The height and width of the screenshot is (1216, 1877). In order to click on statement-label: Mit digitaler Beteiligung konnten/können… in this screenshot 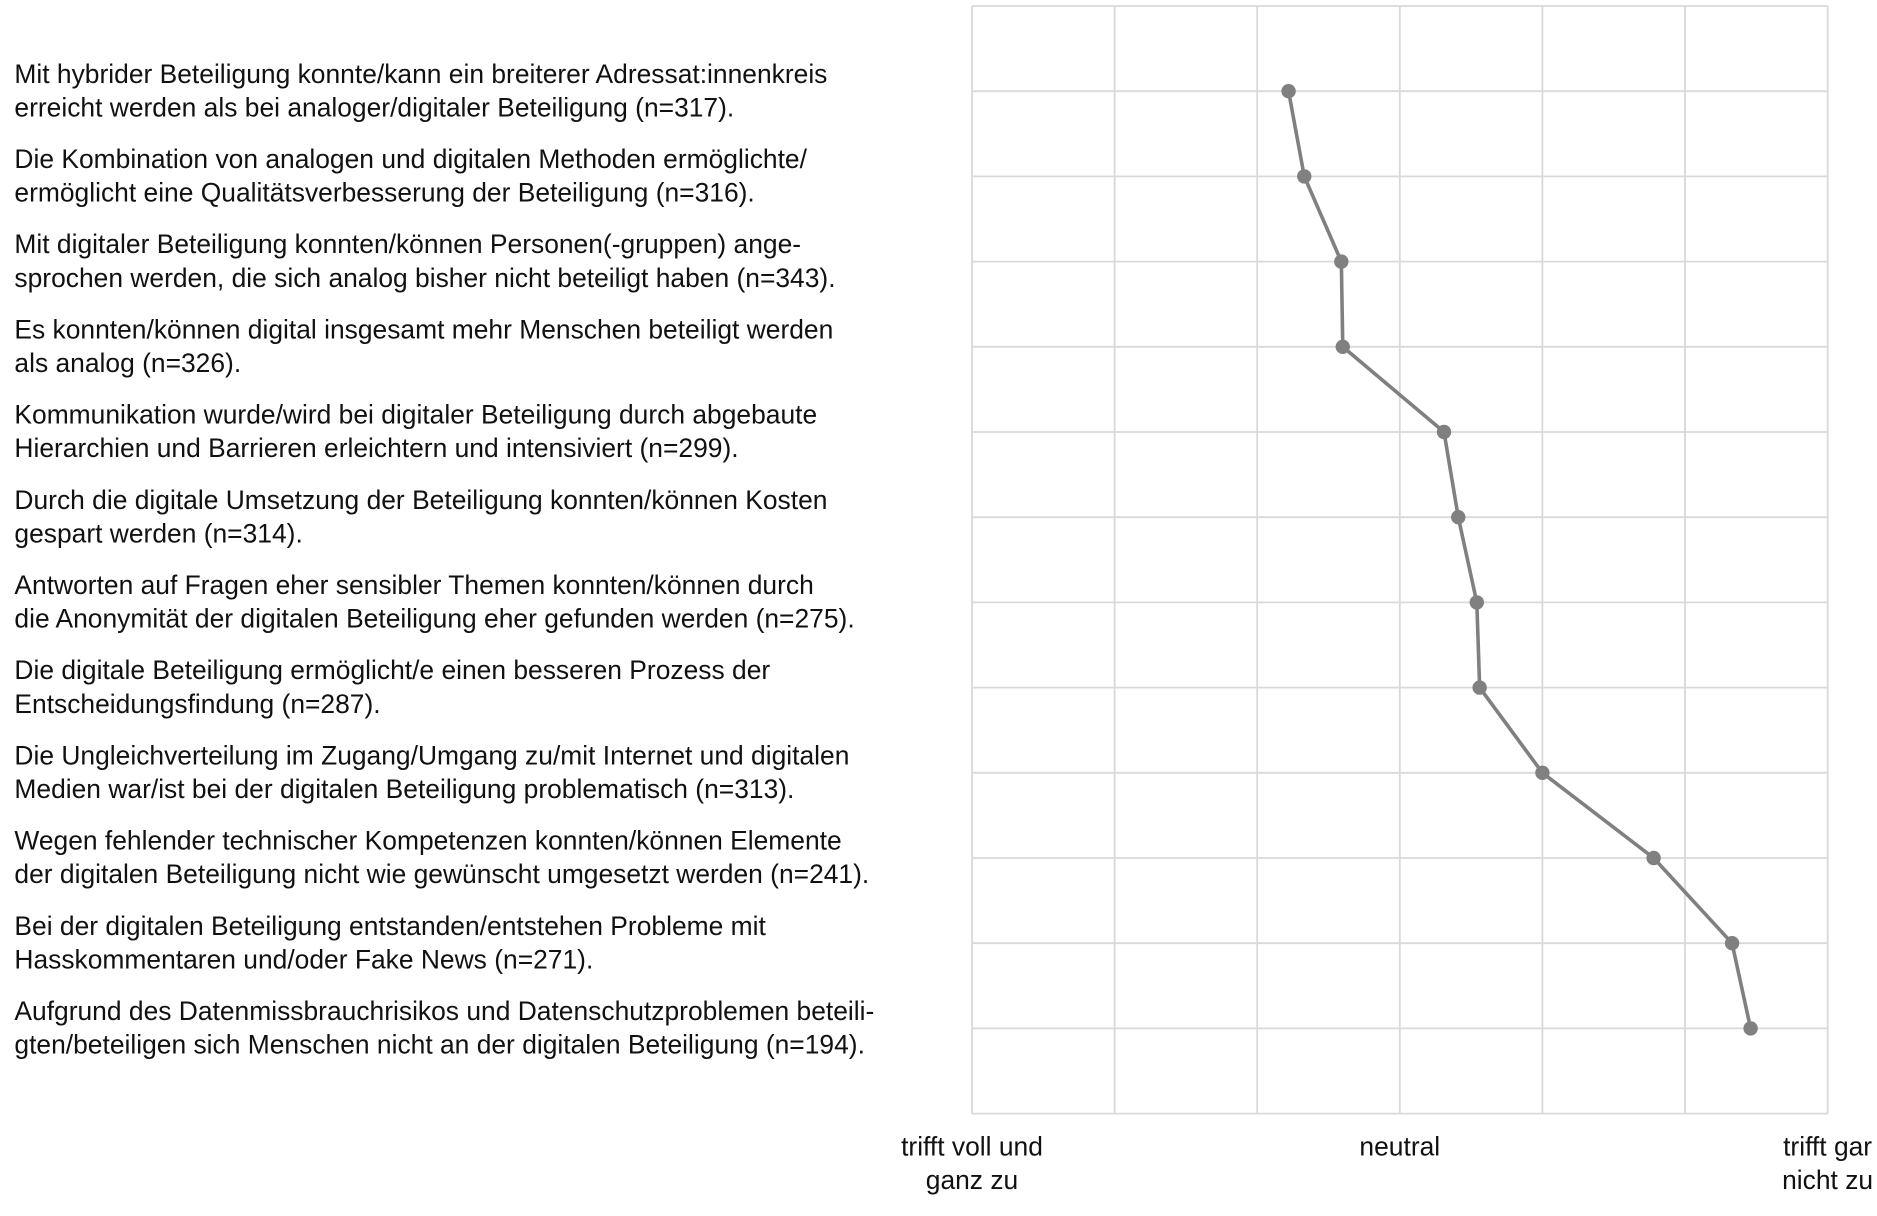, I will do `click(425, 261)`.